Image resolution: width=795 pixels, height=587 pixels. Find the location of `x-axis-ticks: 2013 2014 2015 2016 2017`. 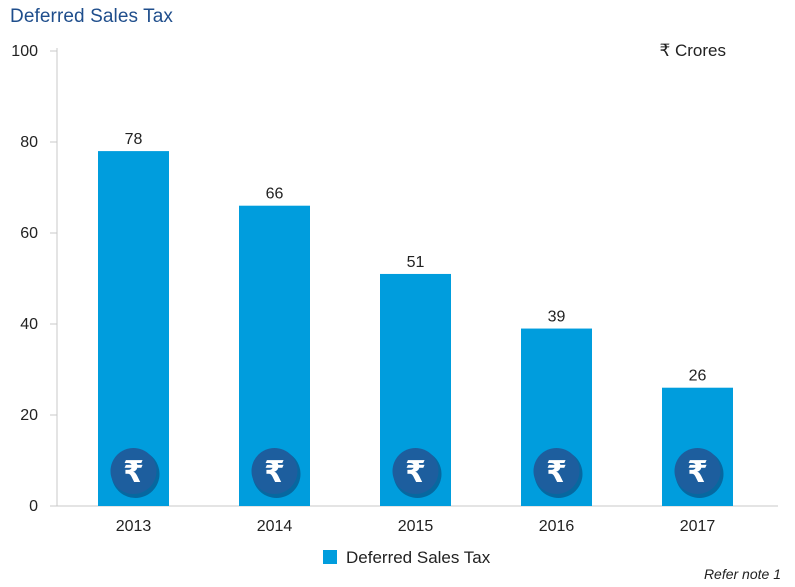

x-axis-ticks: 2013 2014 2015 2016 2017 is located at coordinates (416, 526).